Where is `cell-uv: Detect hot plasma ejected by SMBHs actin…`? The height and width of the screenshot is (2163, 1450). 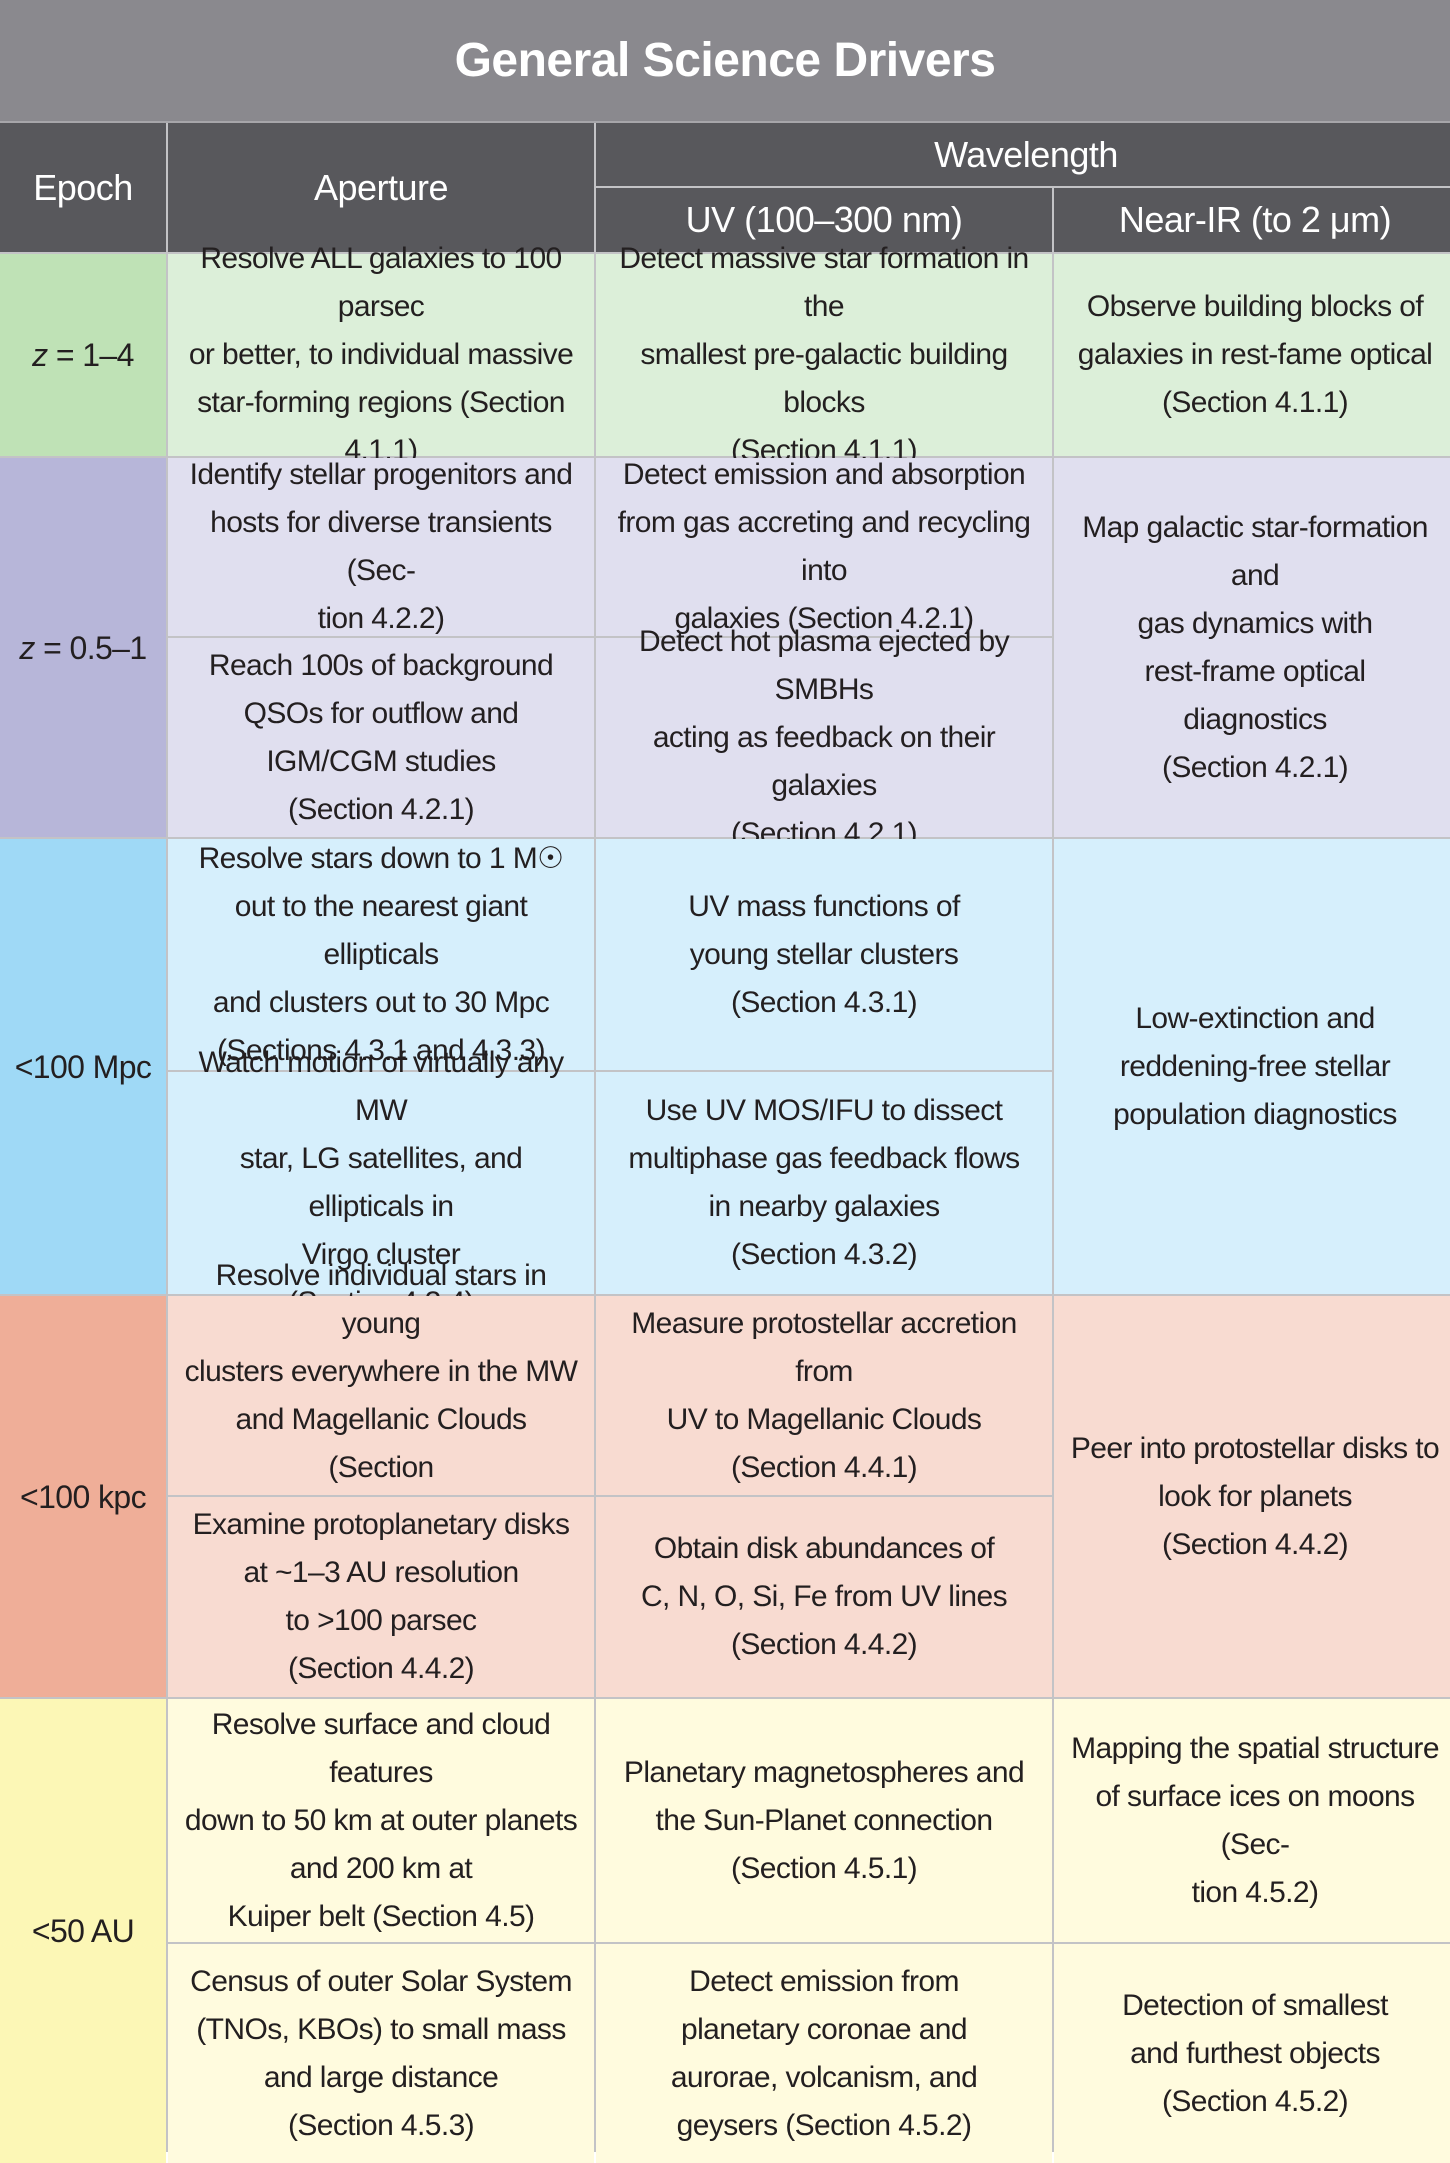 cell-uv: Detect hot plasma ejected by SMBHs actin… is located at coordinates (824, 737).